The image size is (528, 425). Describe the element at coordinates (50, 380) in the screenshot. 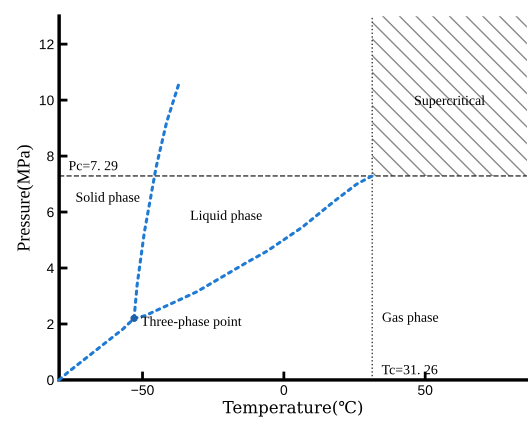

I see `y-tick-label: 0` at that location.